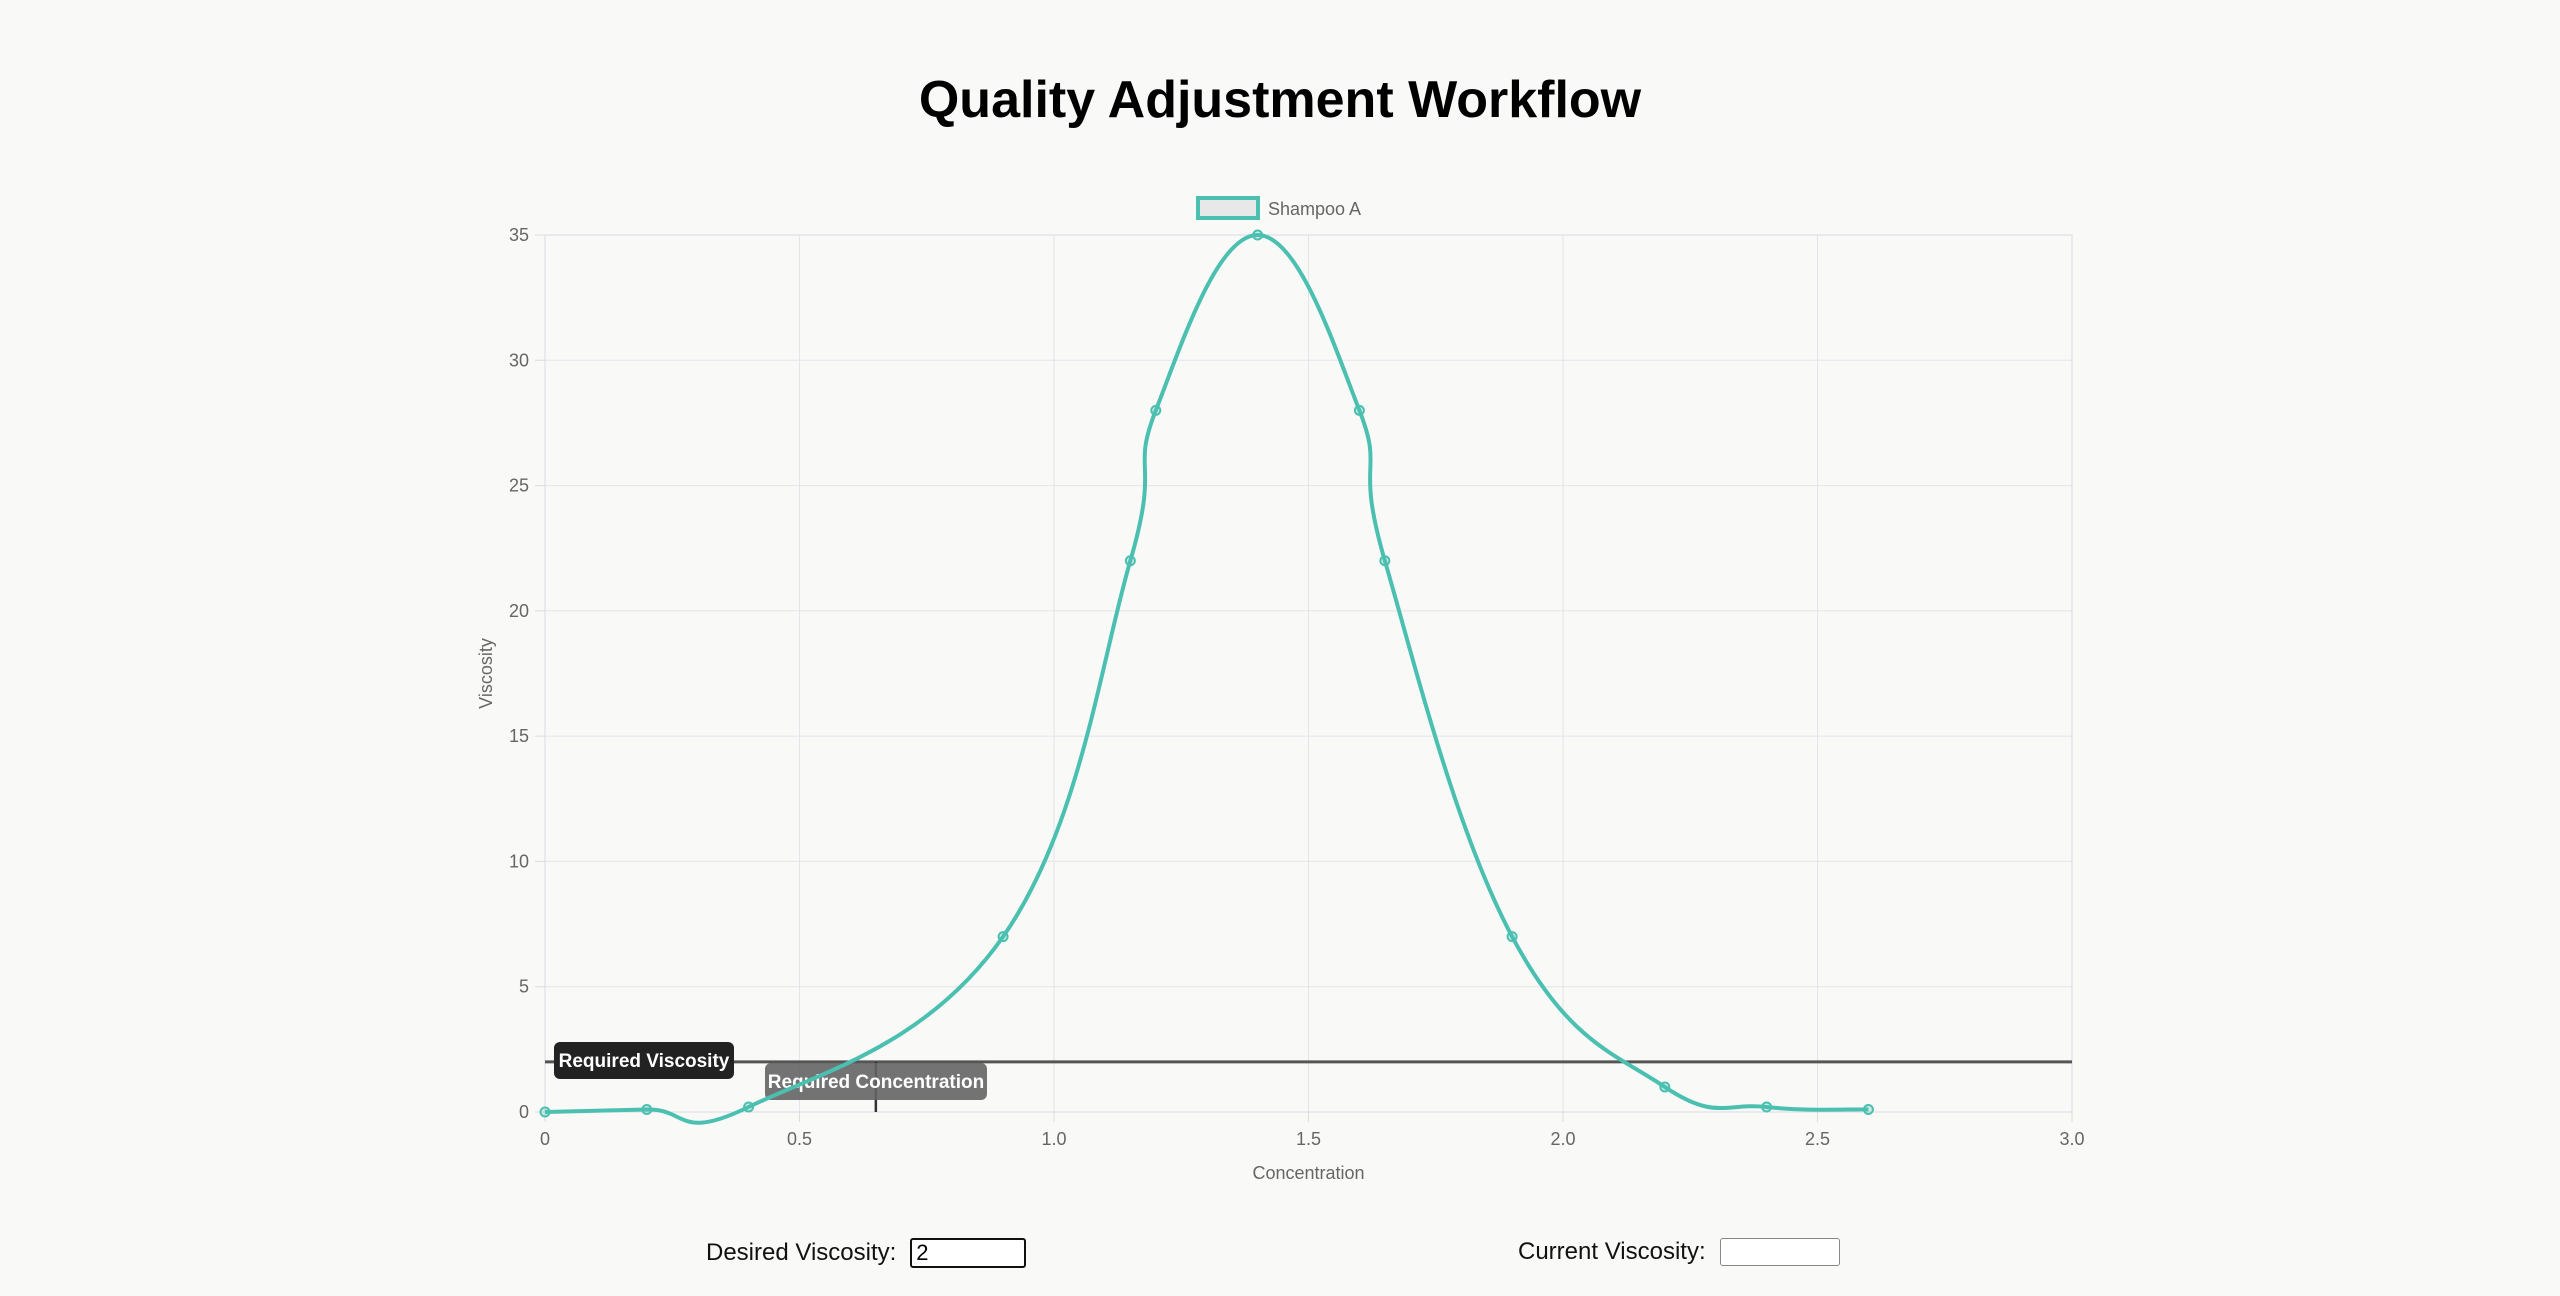 The height and width of the screenshot is (1296, 2560). I want to click on y-tick-label: 30, so click(519, 360).